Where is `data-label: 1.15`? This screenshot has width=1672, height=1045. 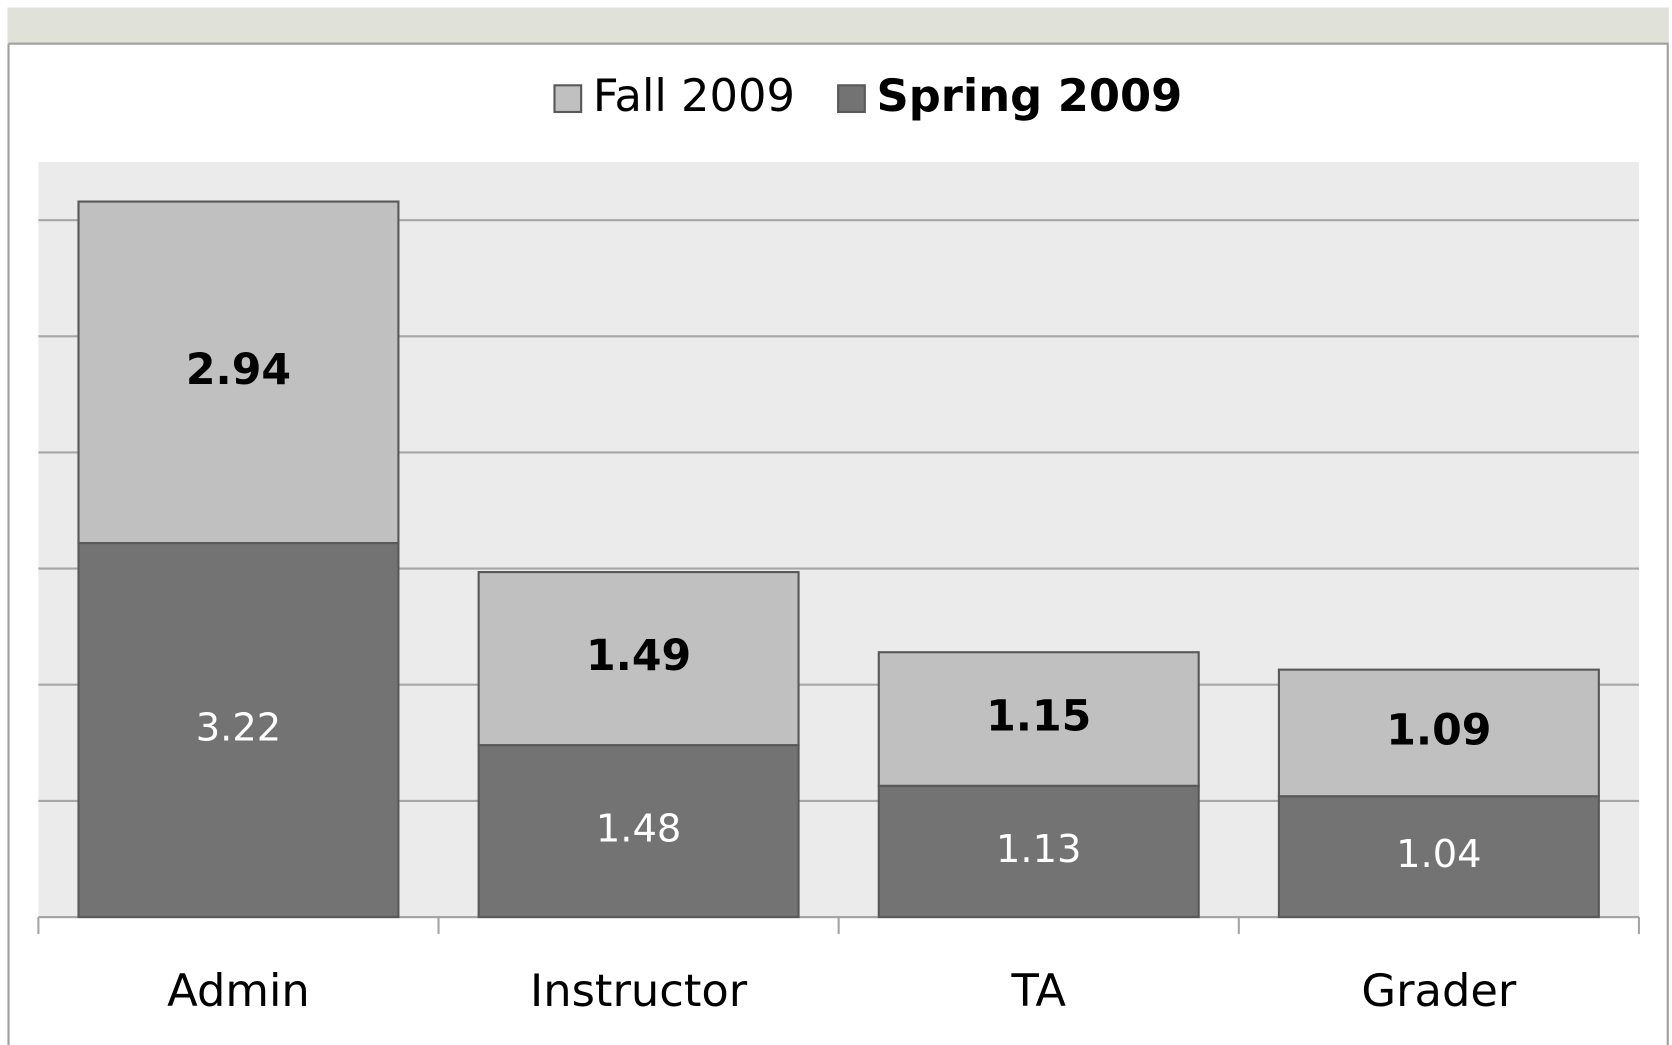
data-label: 1.15 is located at coordinates (1038, 717).